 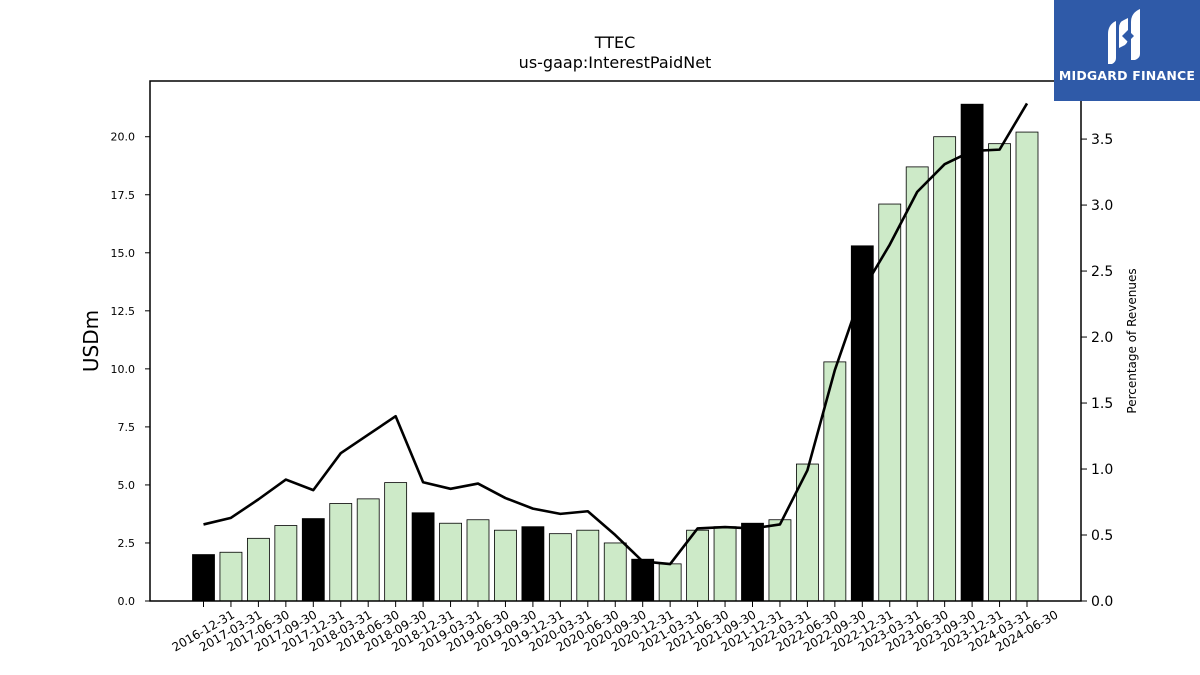 I want to click on y-tick-label: 7.5, so click(x=127, y=427).